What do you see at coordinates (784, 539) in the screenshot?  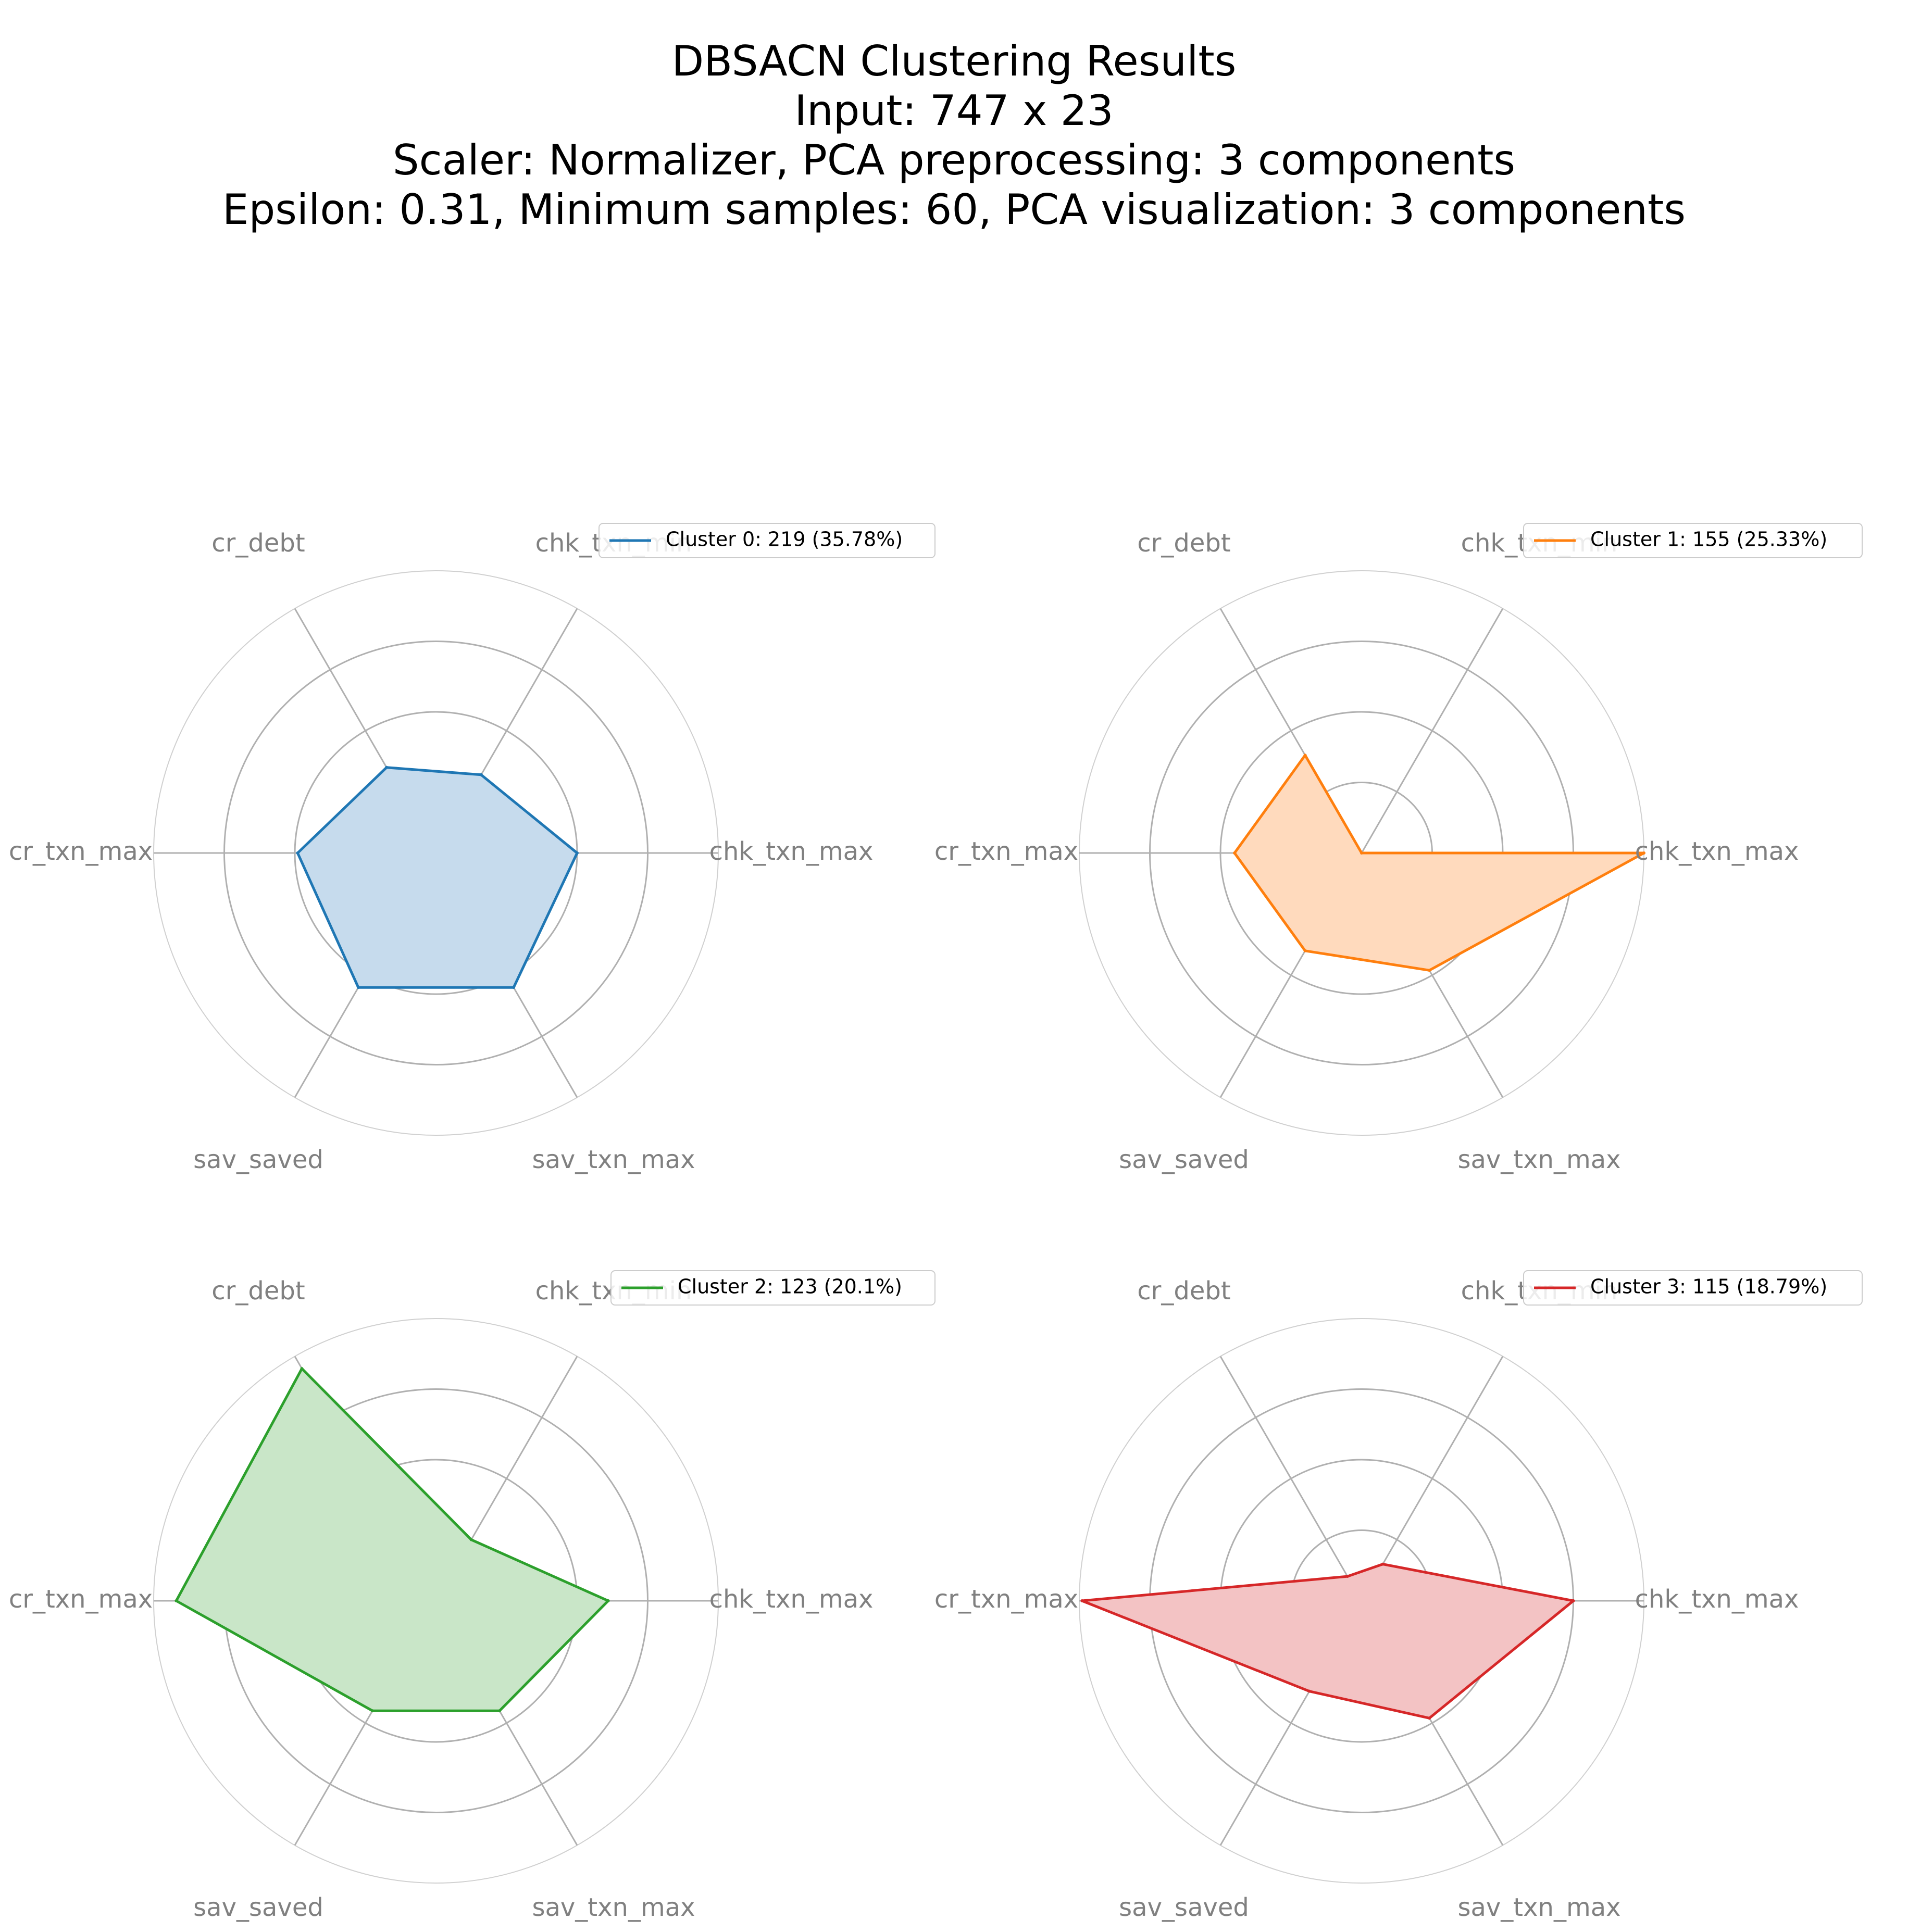 I see `legend-label: Cluster 0: 219 (35.78%)` at bounding box center [784, 539].